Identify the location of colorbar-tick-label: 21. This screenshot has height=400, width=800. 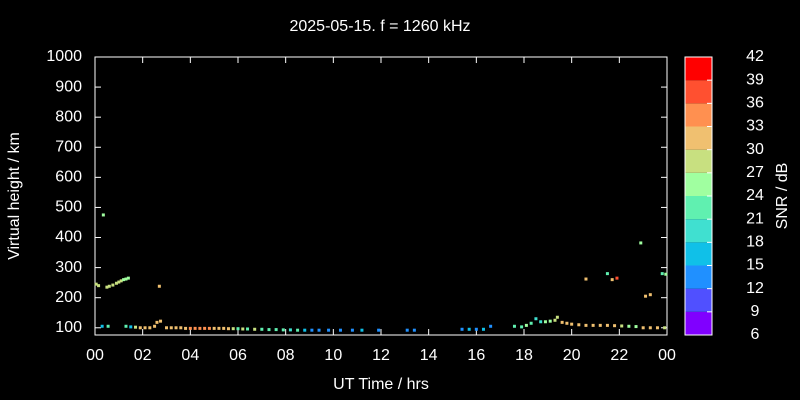
(755, 218).